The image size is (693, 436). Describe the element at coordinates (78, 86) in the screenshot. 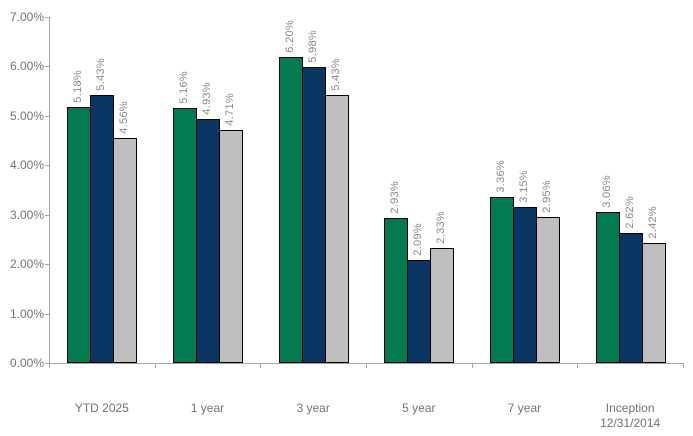

I see `bar-value-label: 5.18%` at that location.